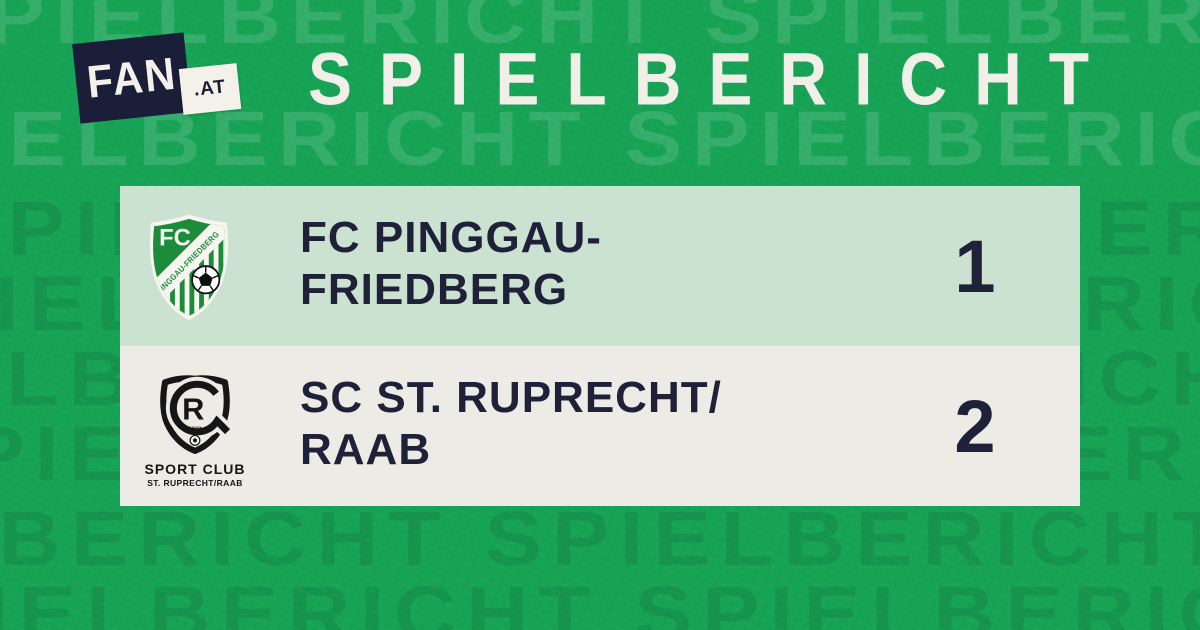 The image size is (1200, 630). Describe the element at coordinates (195, 469) in the screenshot. I see `crest-caption-sport-club: SPORT CLUB` at that location.